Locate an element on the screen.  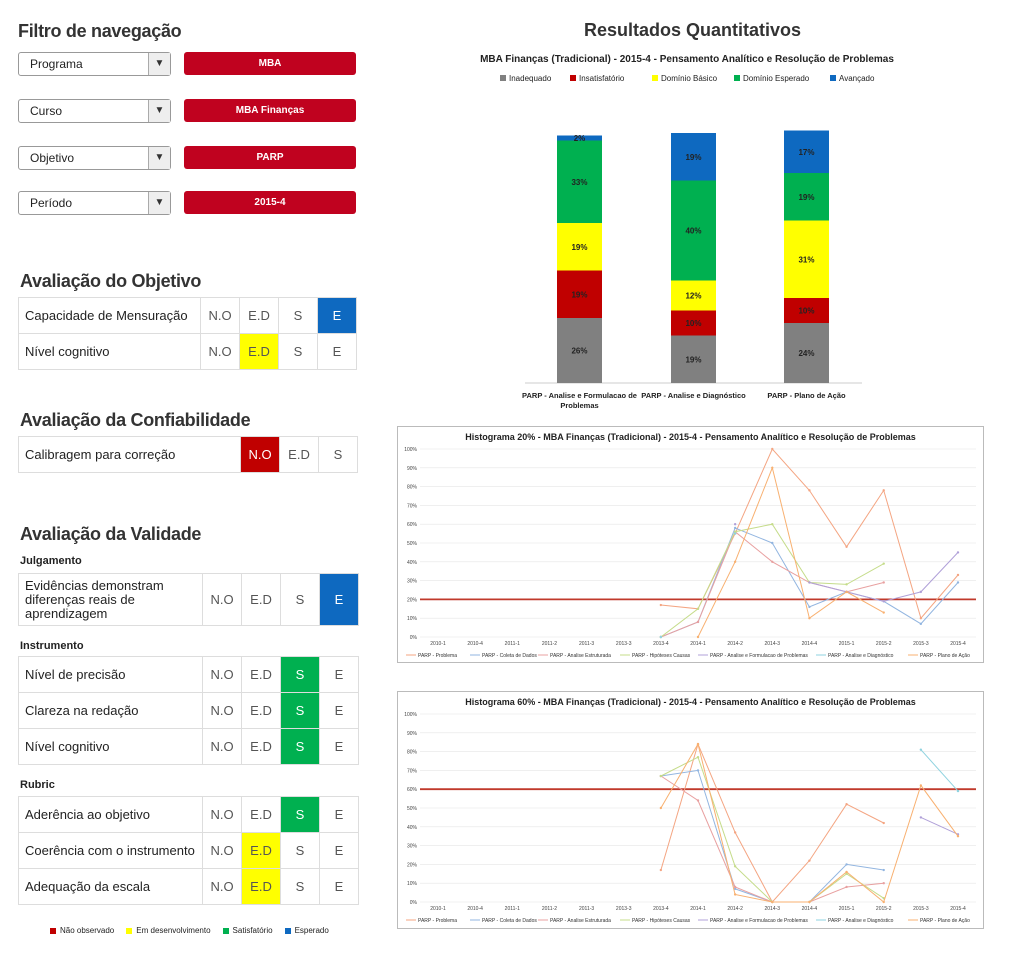
x-tick-label: 2011-3 is located at coordinates (586, 909).